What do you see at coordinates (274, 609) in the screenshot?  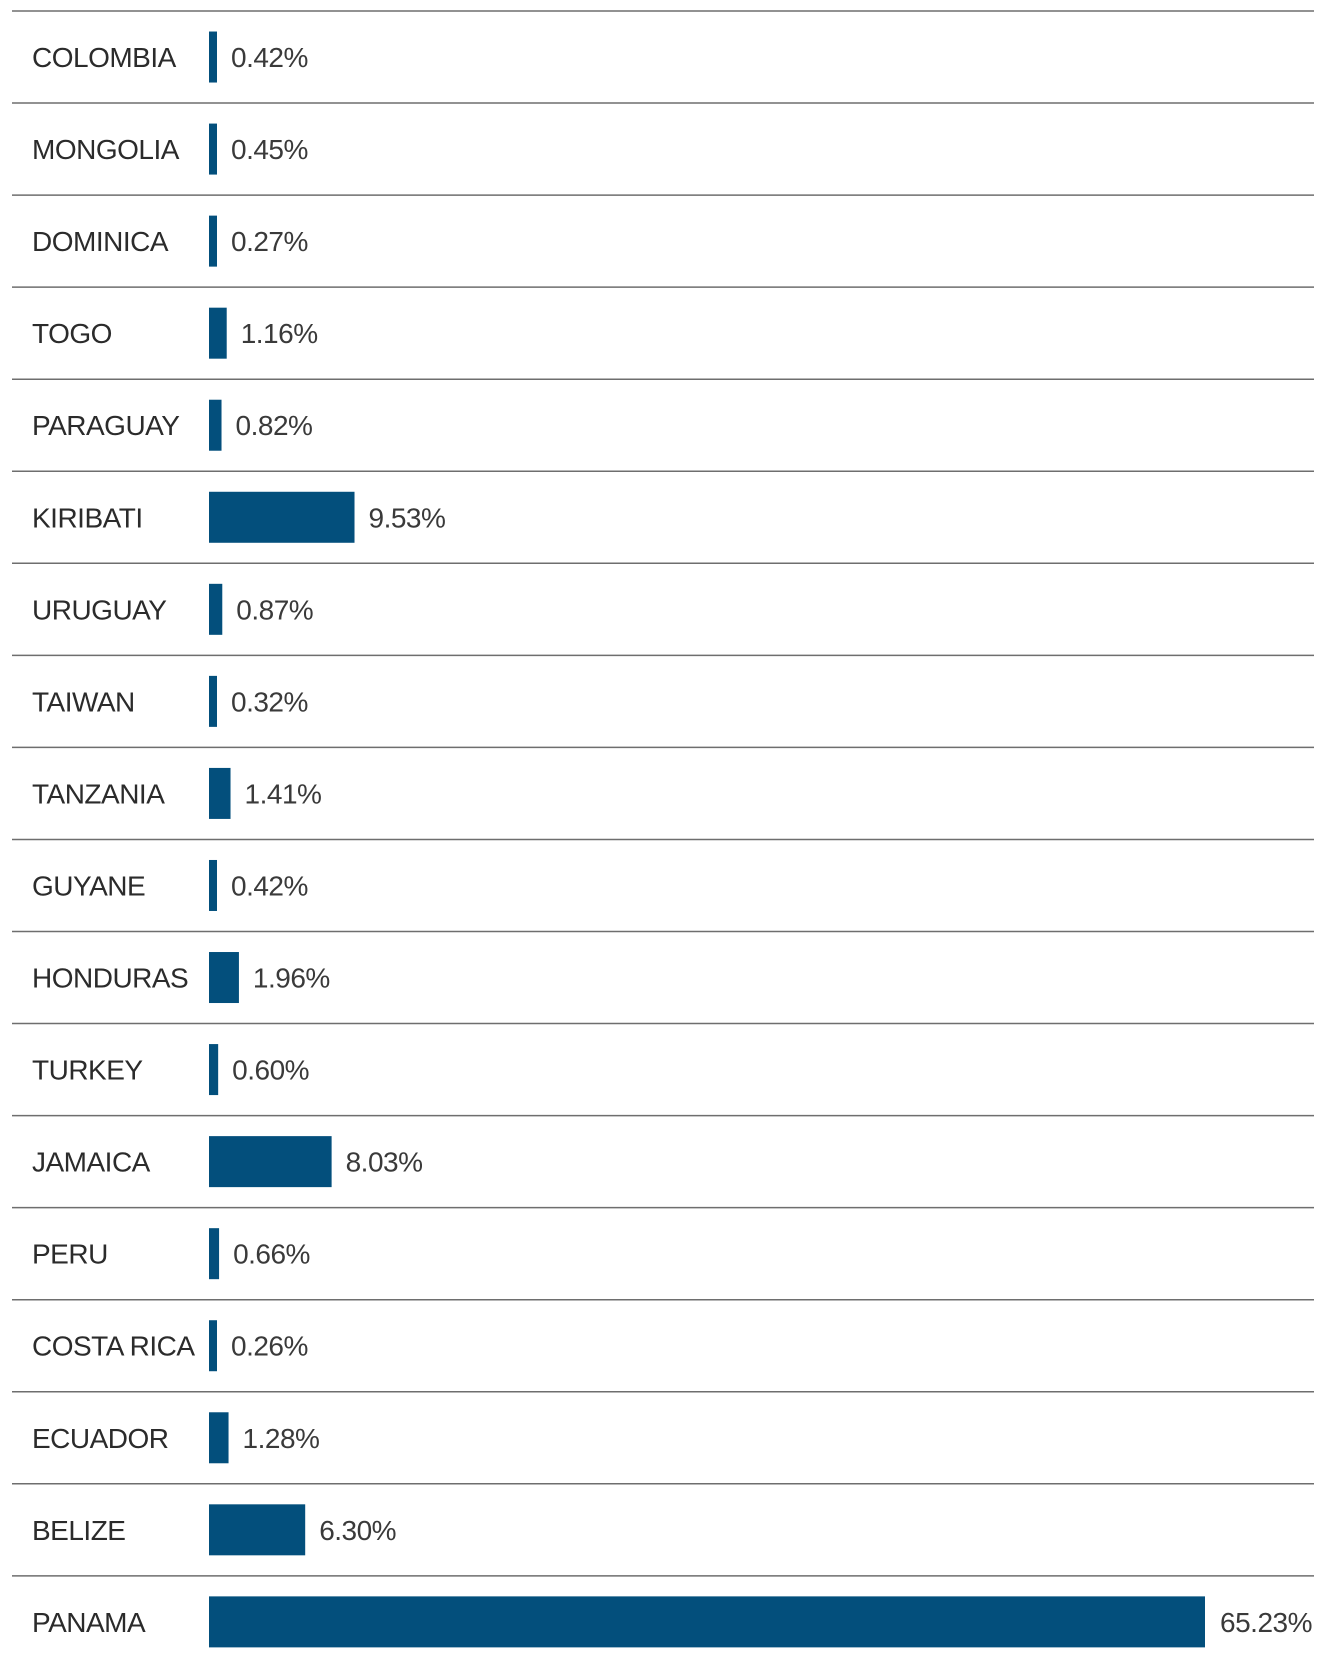 I see `data-label: 0.87%` at bounding box center [274, 609].